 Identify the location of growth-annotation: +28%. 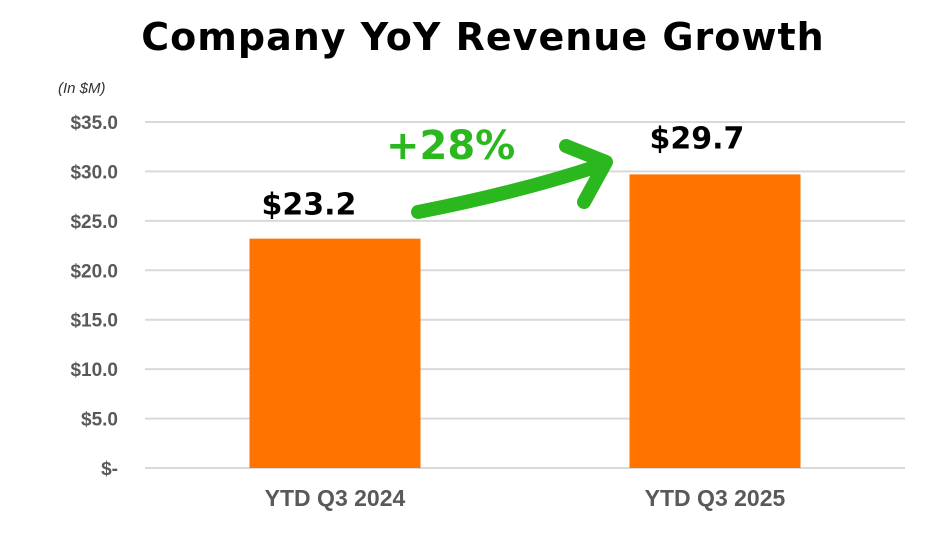
(499, 171).